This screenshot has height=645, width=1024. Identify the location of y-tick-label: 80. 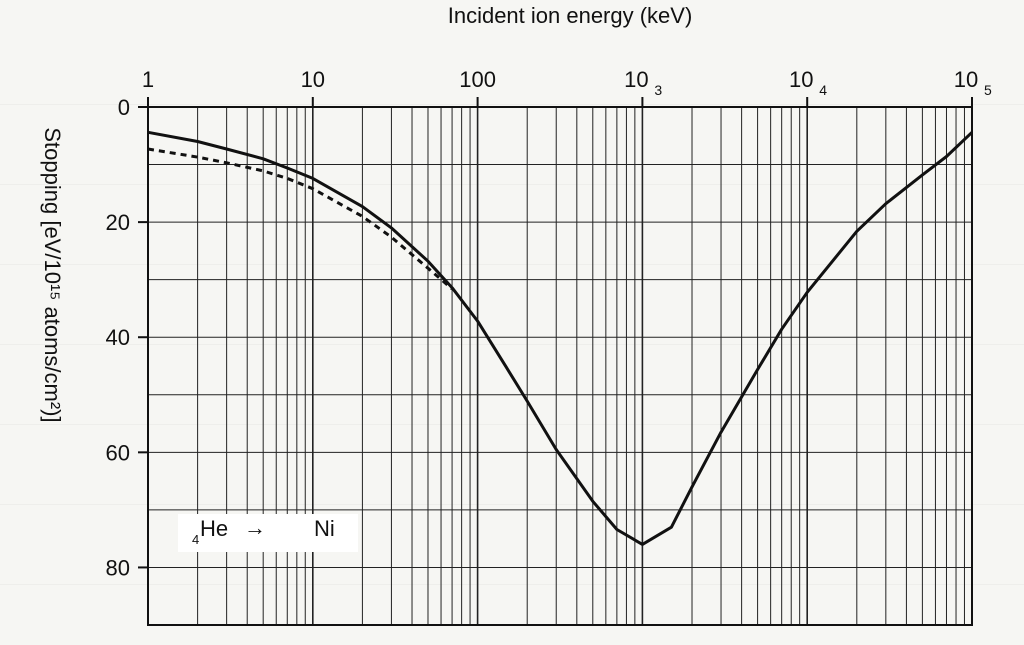
(118, 567).